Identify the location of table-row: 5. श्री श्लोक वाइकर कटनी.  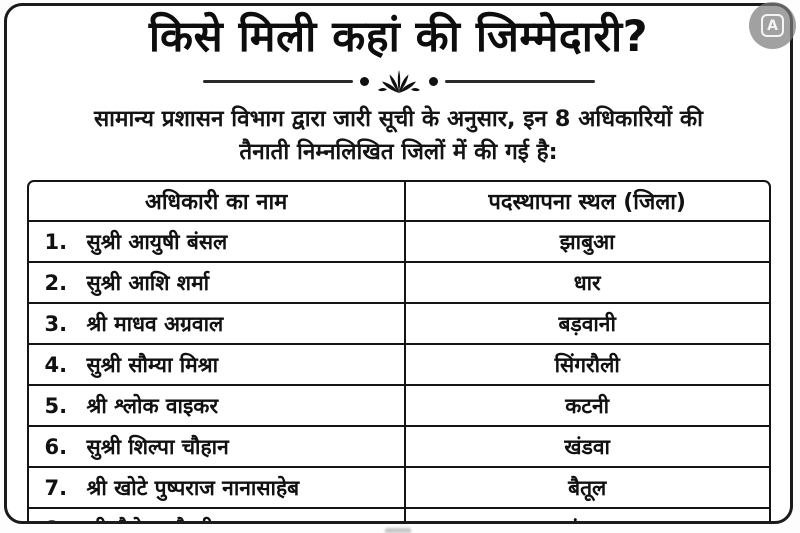
(398, 407).